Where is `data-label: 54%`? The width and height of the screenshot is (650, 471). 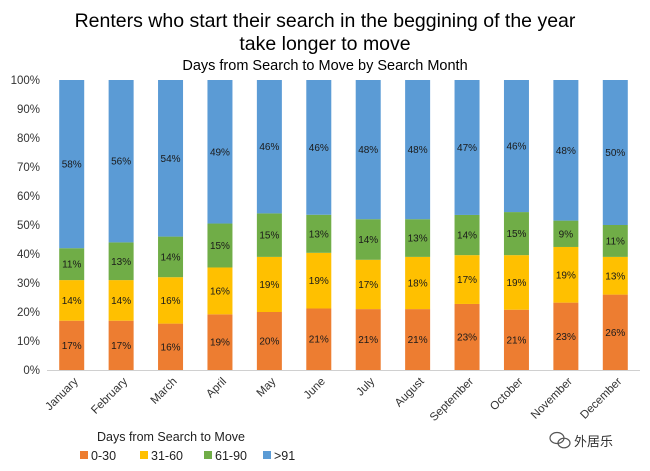
data-label: 54% is located at coordinates (171, 159).